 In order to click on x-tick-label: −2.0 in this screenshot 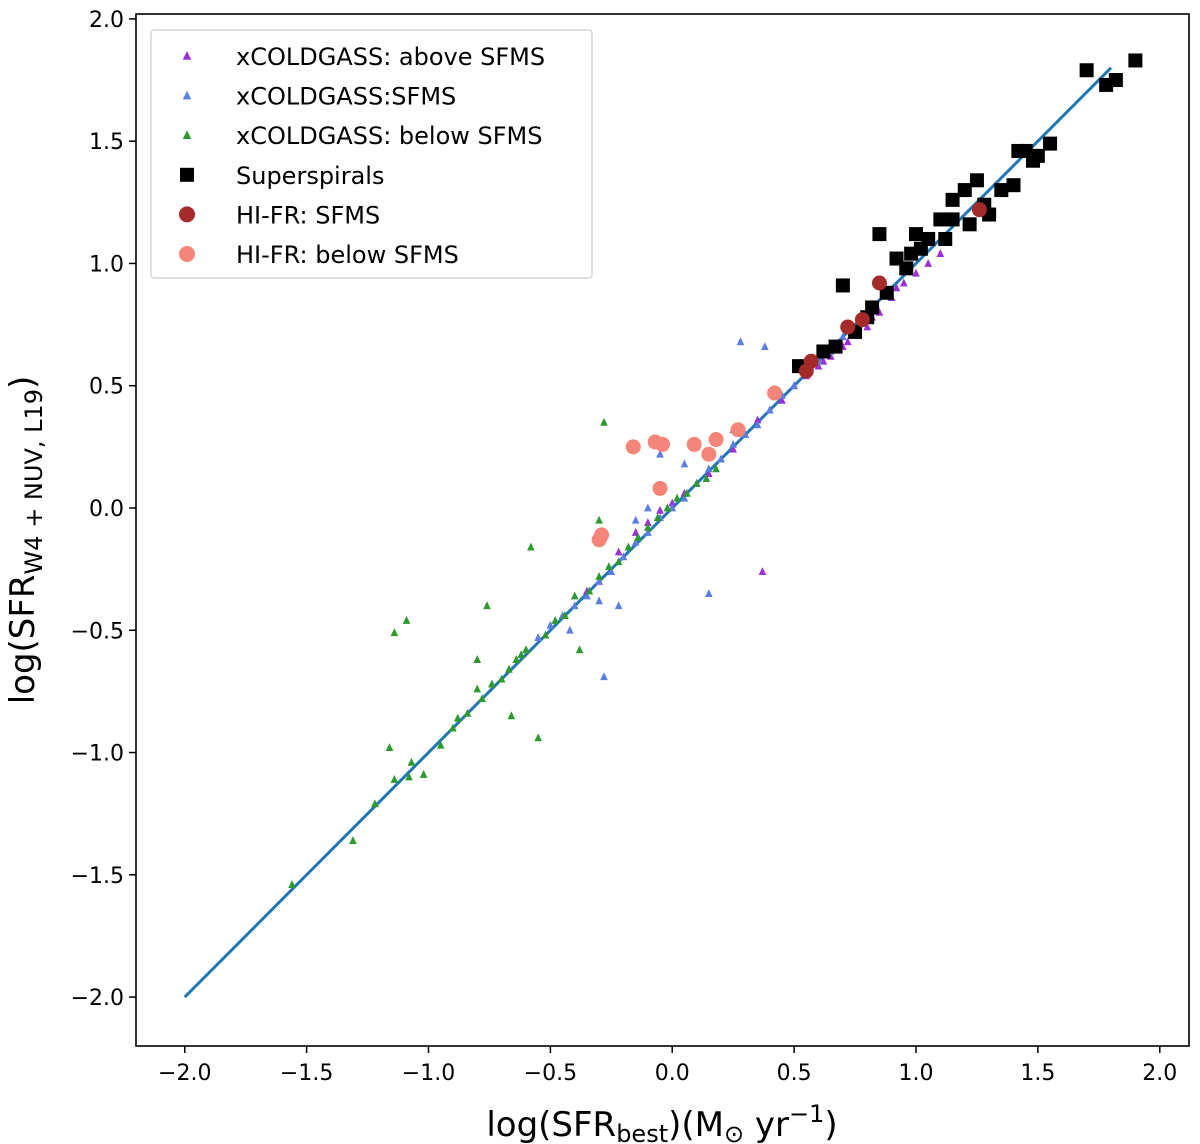, I will do `click(184, 1073)`.